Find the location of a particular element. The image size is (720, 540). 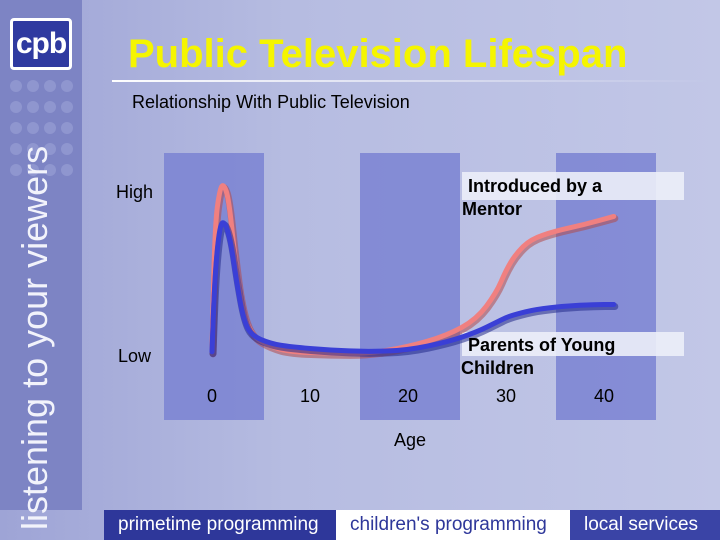

series-1-line is located at coordinates (413, 287).